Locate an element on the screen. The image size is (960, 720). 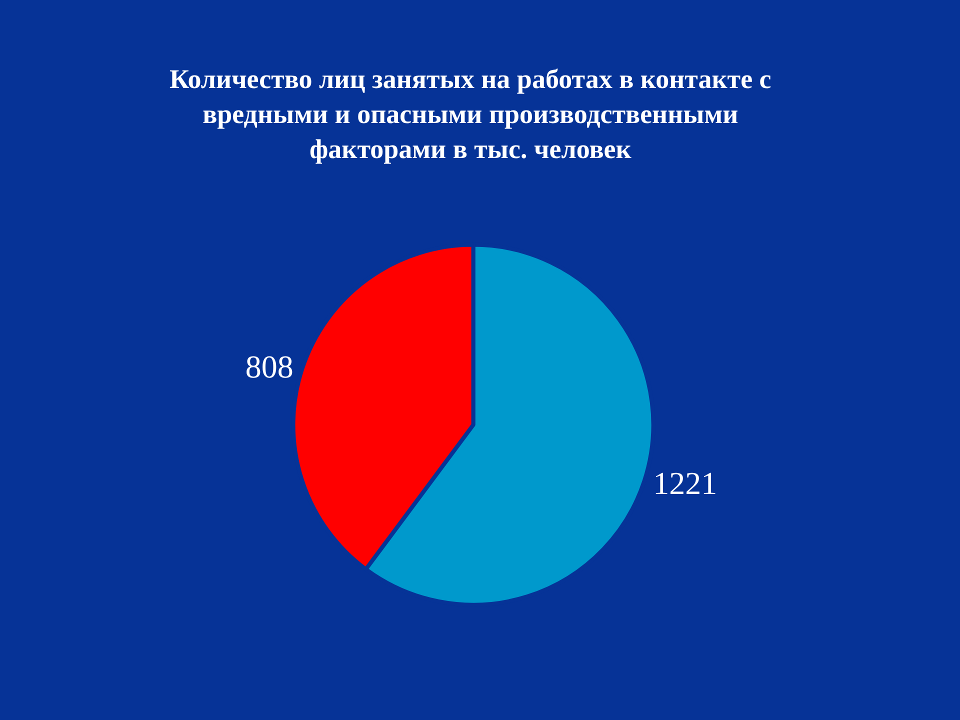
data-label: 1221 is located at coordinates (685, 483).